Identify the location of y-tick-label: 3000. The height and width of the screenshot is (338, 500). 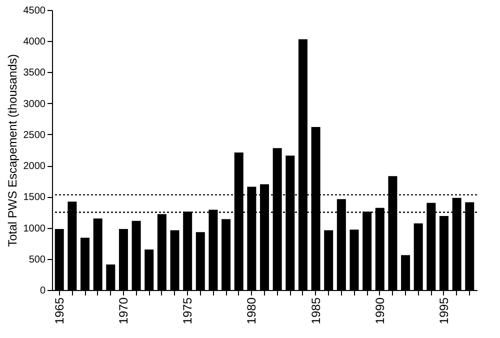
(34, 104).